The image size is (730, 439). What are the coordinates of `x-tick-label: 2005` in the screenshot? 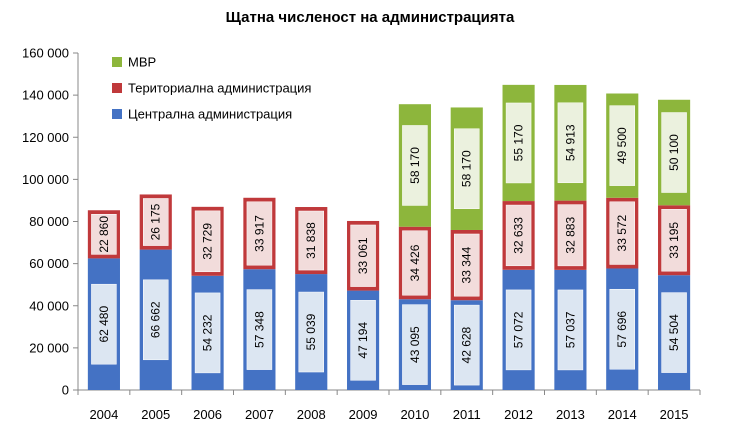 It's located at (155, 414).